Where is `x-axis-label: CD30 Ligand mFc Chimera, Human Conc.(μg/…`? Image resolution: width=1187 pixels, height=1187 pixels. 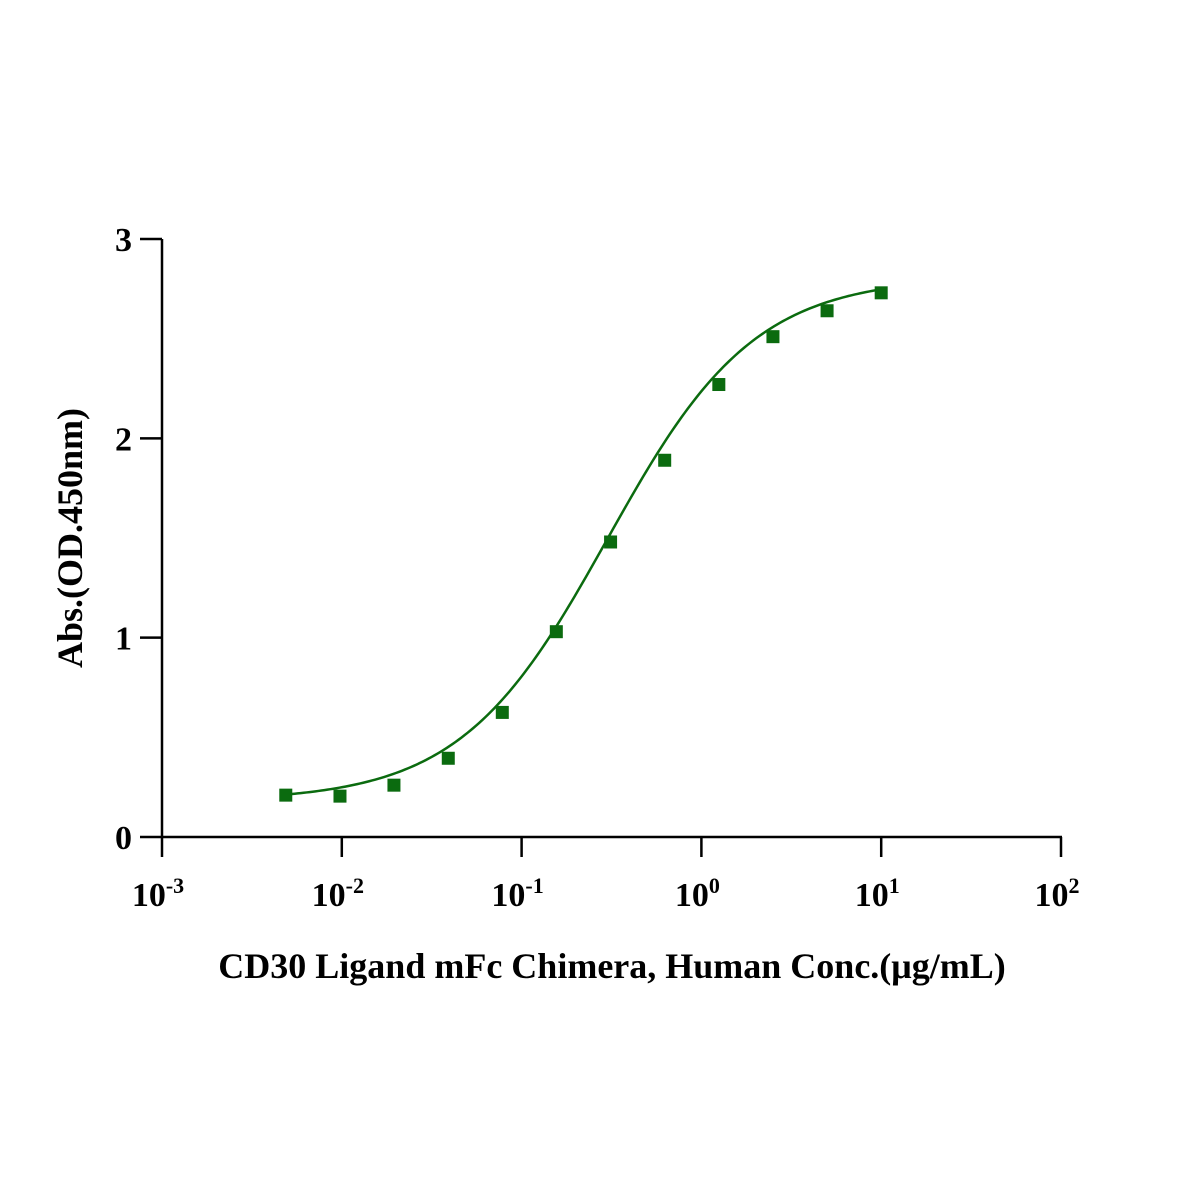
x-axis-label: CD30 Ligand mFc Chimera, Human Conc.(μg/… is located at coordinates (611, 966).